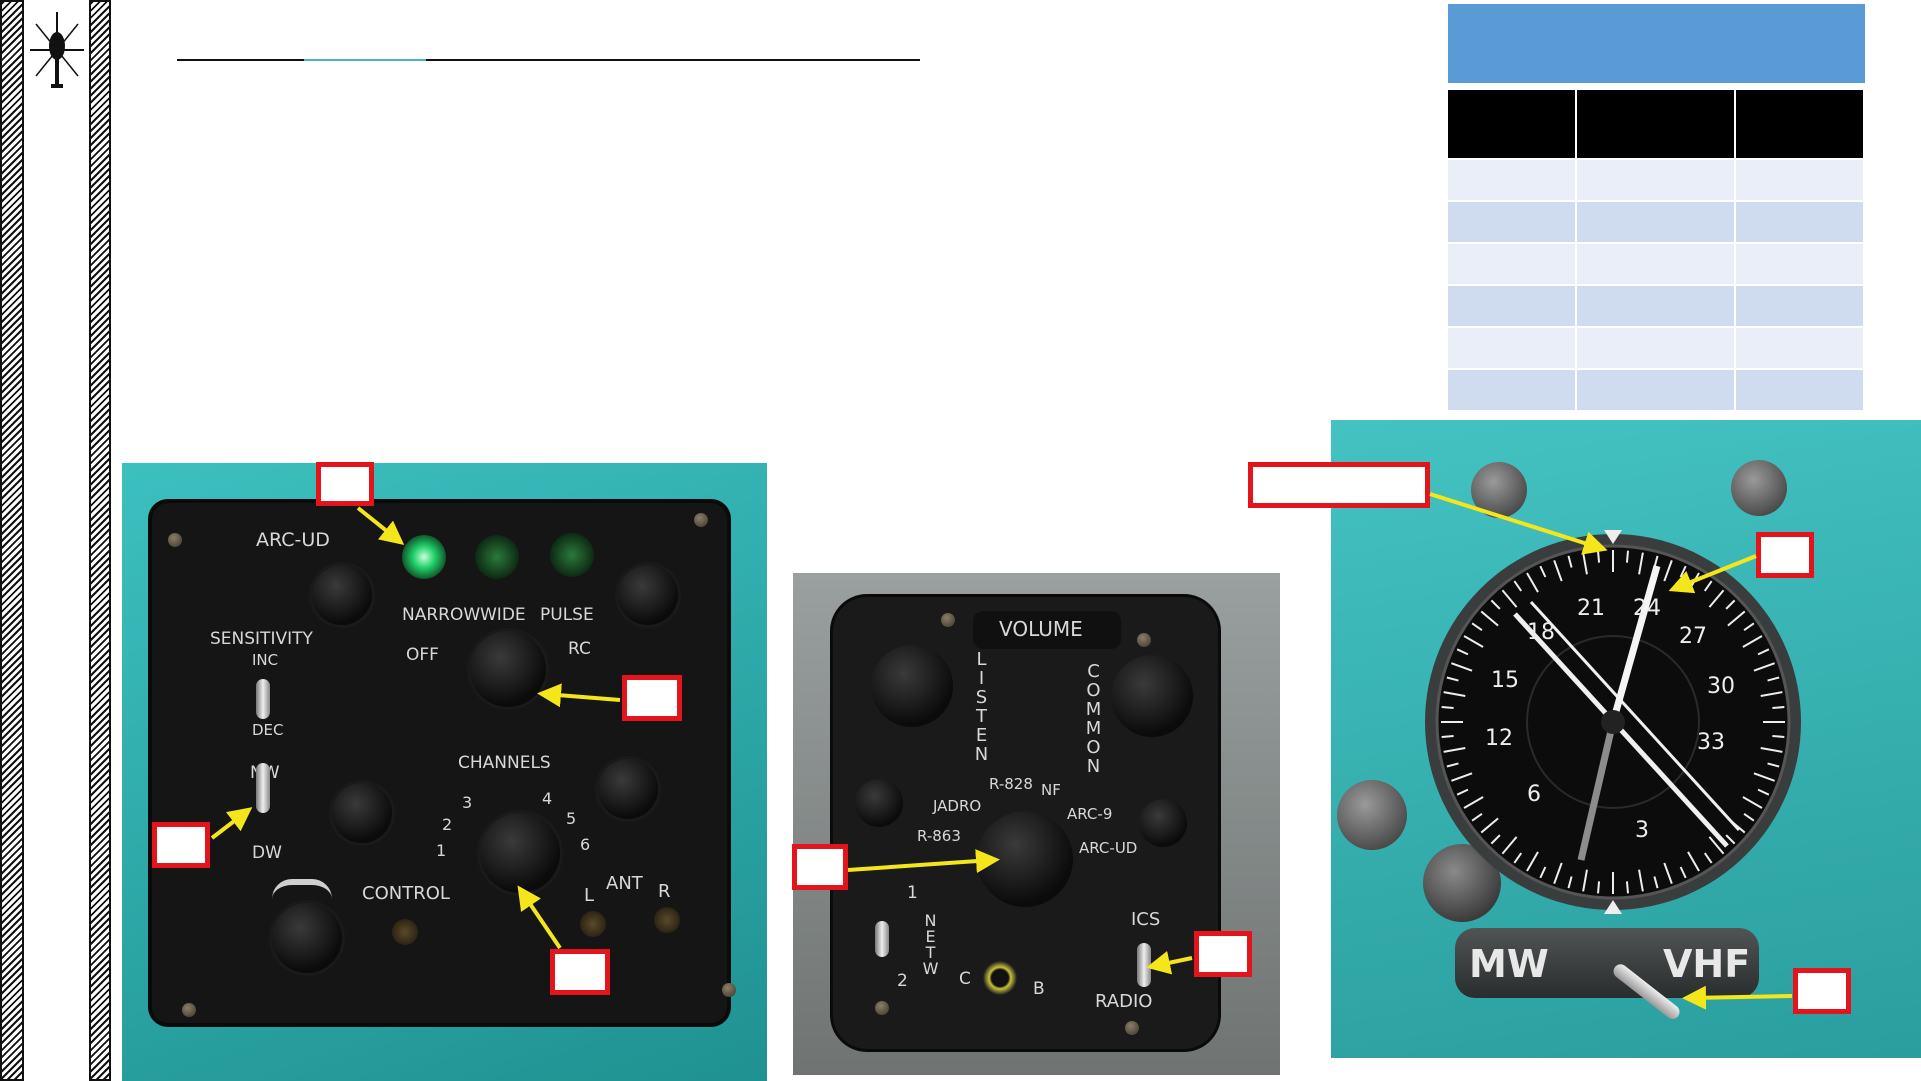 The image size is (1921, 1081). What do you see at coordinates (882, 939) in the screenshot?
I see `netw-toggle` at bounding box center [882, 939].